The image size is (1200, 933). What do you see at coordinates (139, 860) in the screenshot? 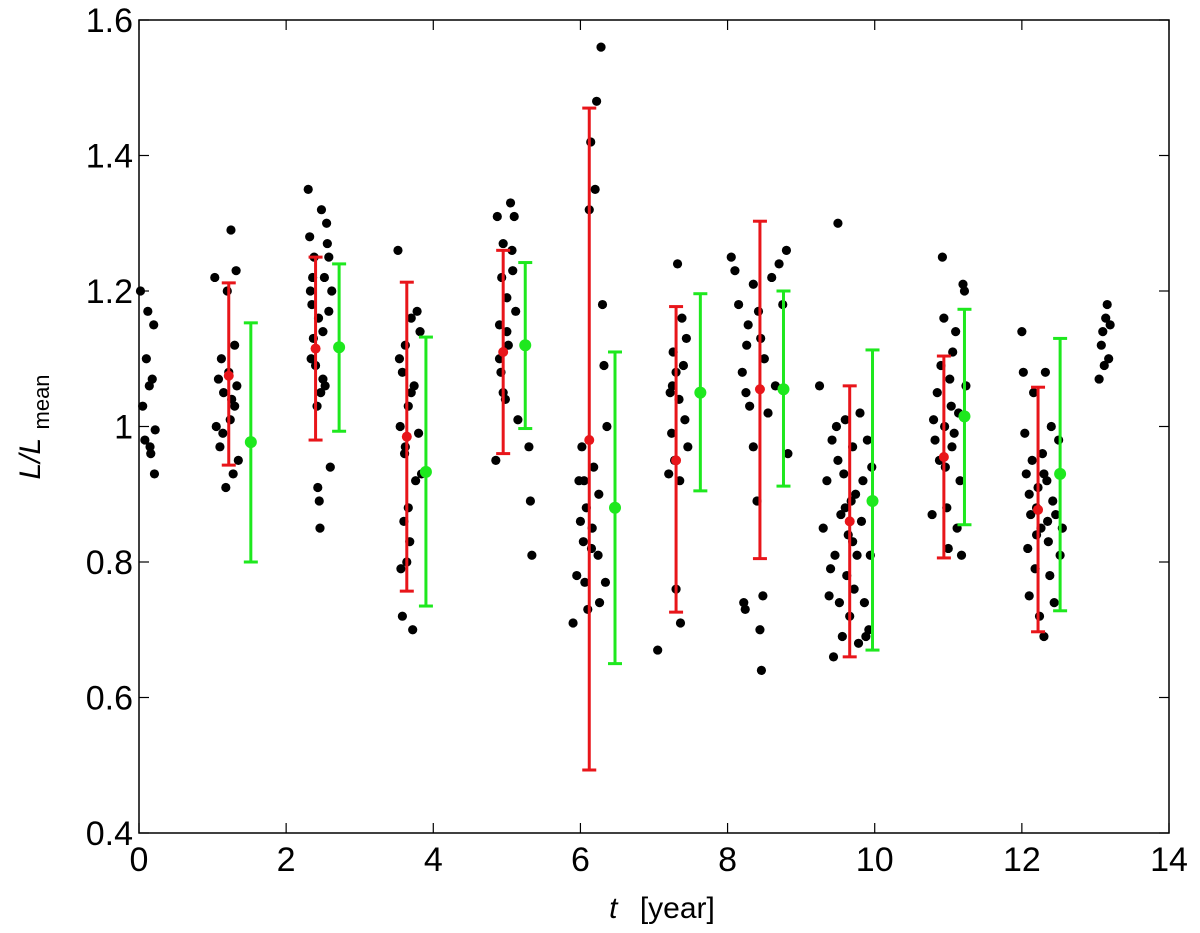
I see `x-tick-label: 0` at bounding box center [139, 860].